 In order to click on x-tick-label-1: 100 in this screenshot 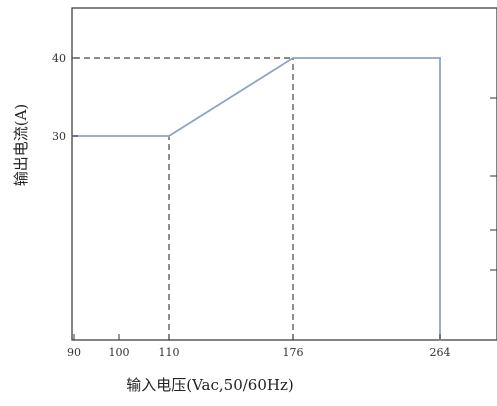, I will do `click(119, 352)`.